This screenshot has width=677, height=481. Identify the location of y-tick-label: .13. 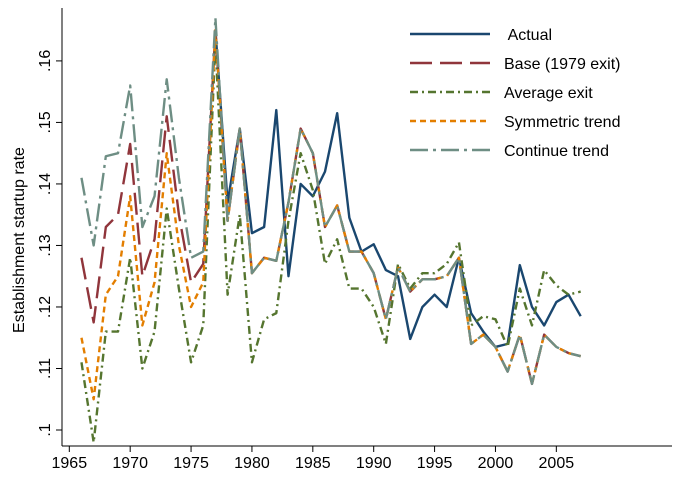
(45, 245).